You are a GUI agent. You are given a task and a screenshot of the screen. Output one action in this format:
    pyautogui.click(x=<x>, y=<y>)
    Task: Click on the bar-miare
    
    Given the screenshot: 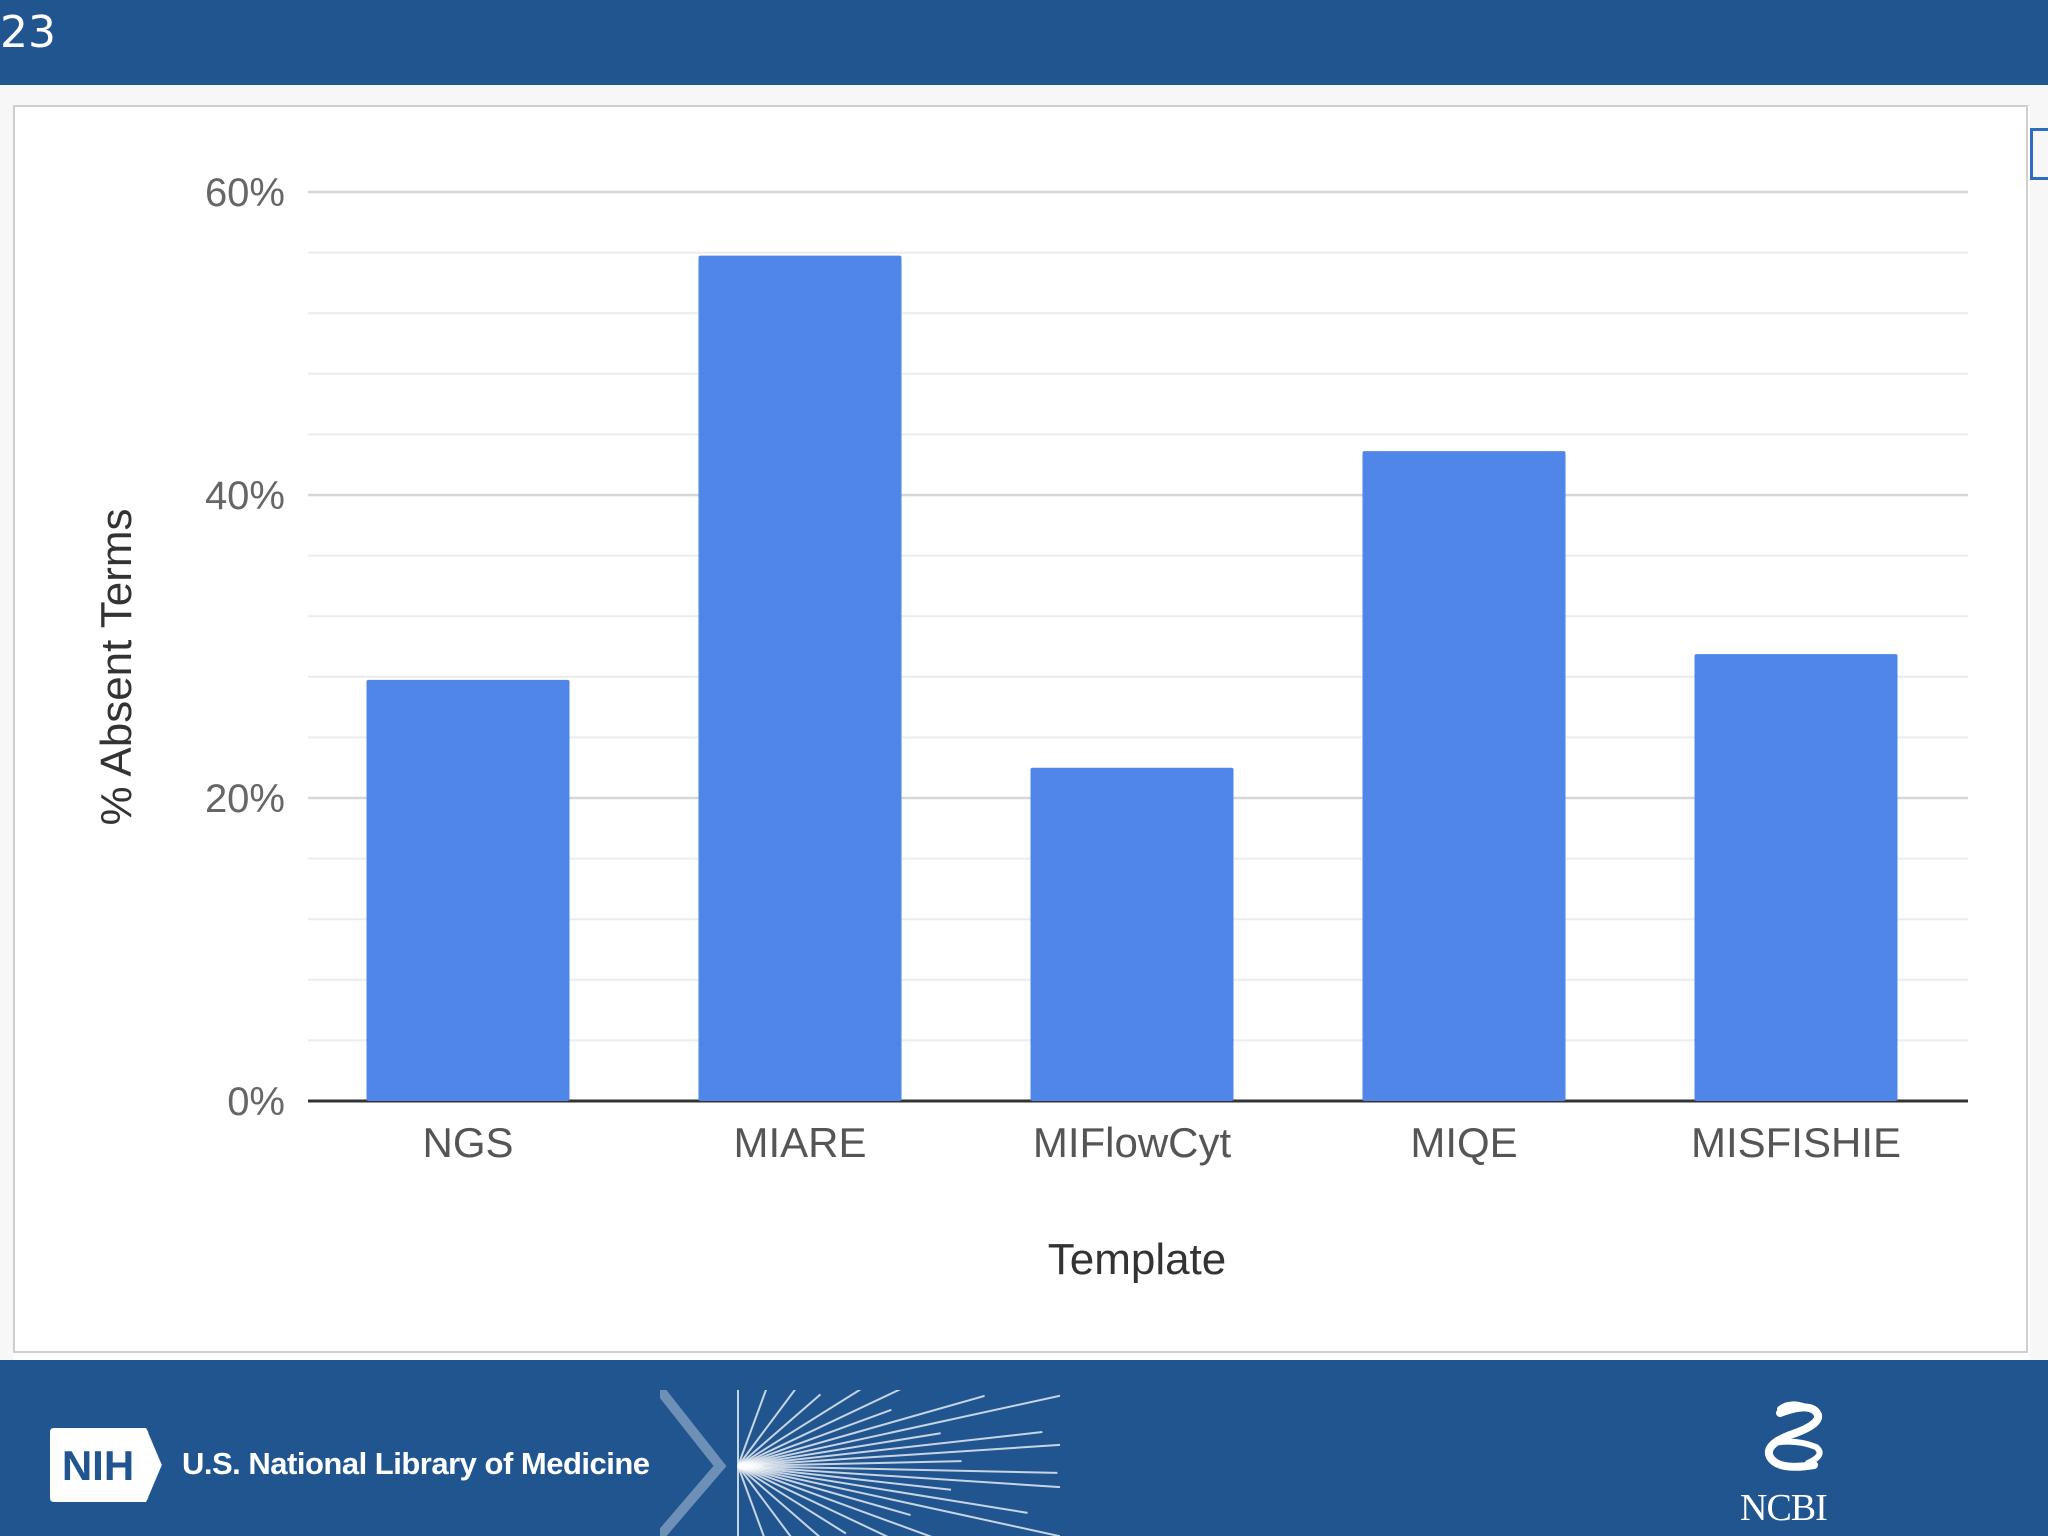 What is the action you would take?
    pyautogui.click(x=800, y=678)
    